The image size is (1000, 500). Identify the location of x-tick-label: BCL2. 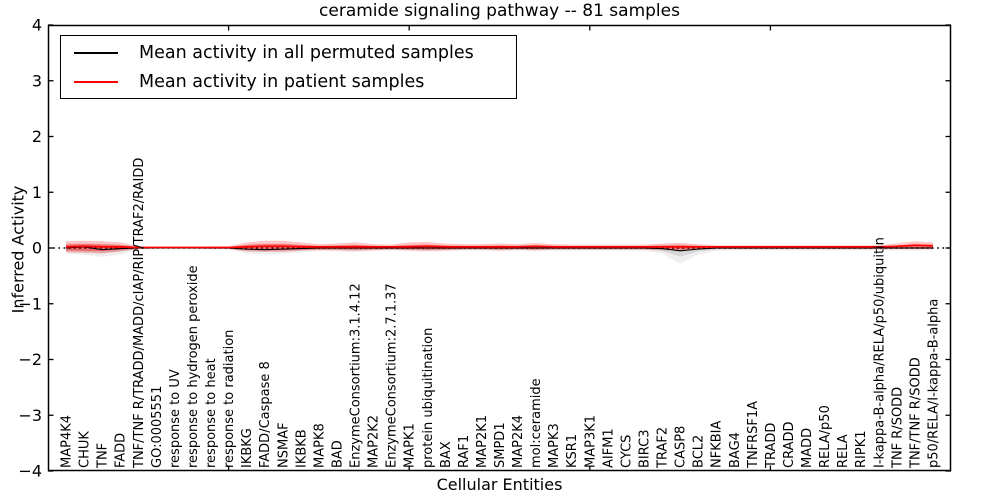
(699, 451).